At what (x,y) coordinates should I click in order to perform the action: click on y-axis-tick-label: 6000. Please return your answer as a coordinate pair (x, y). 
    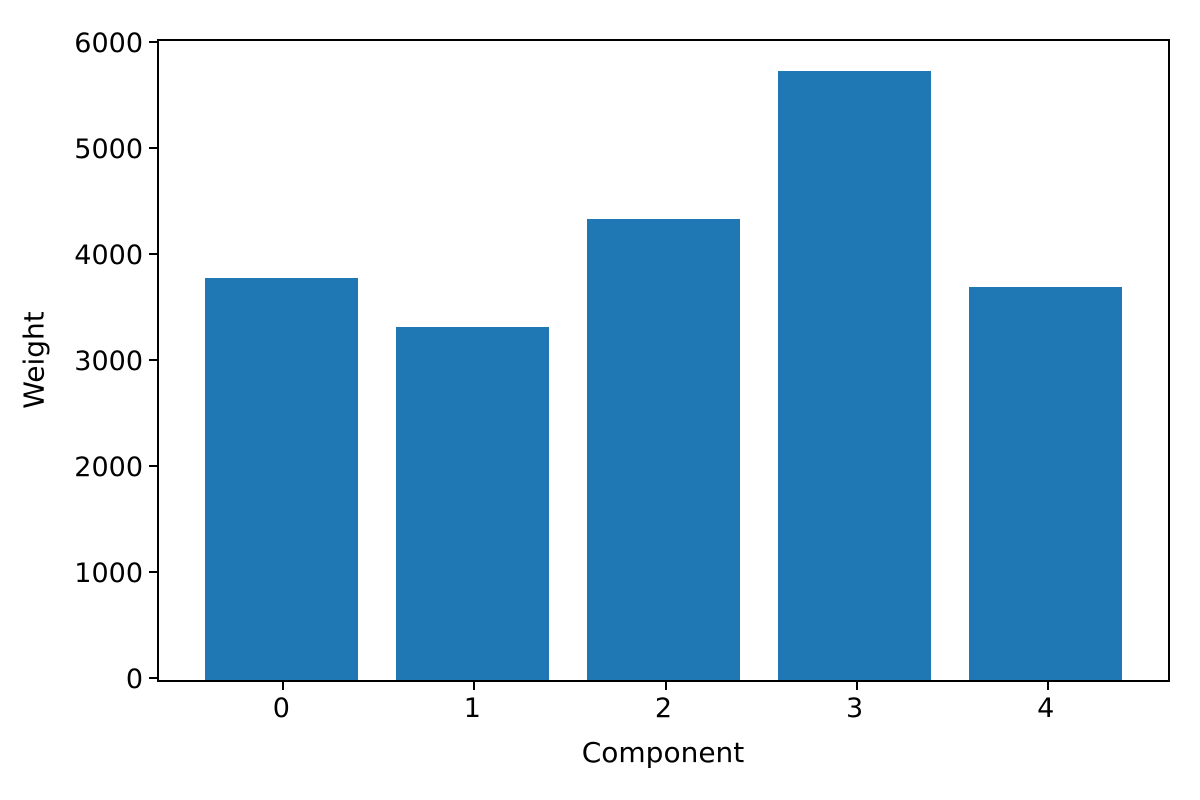
    Looking at the image, I should click on (108, 43).